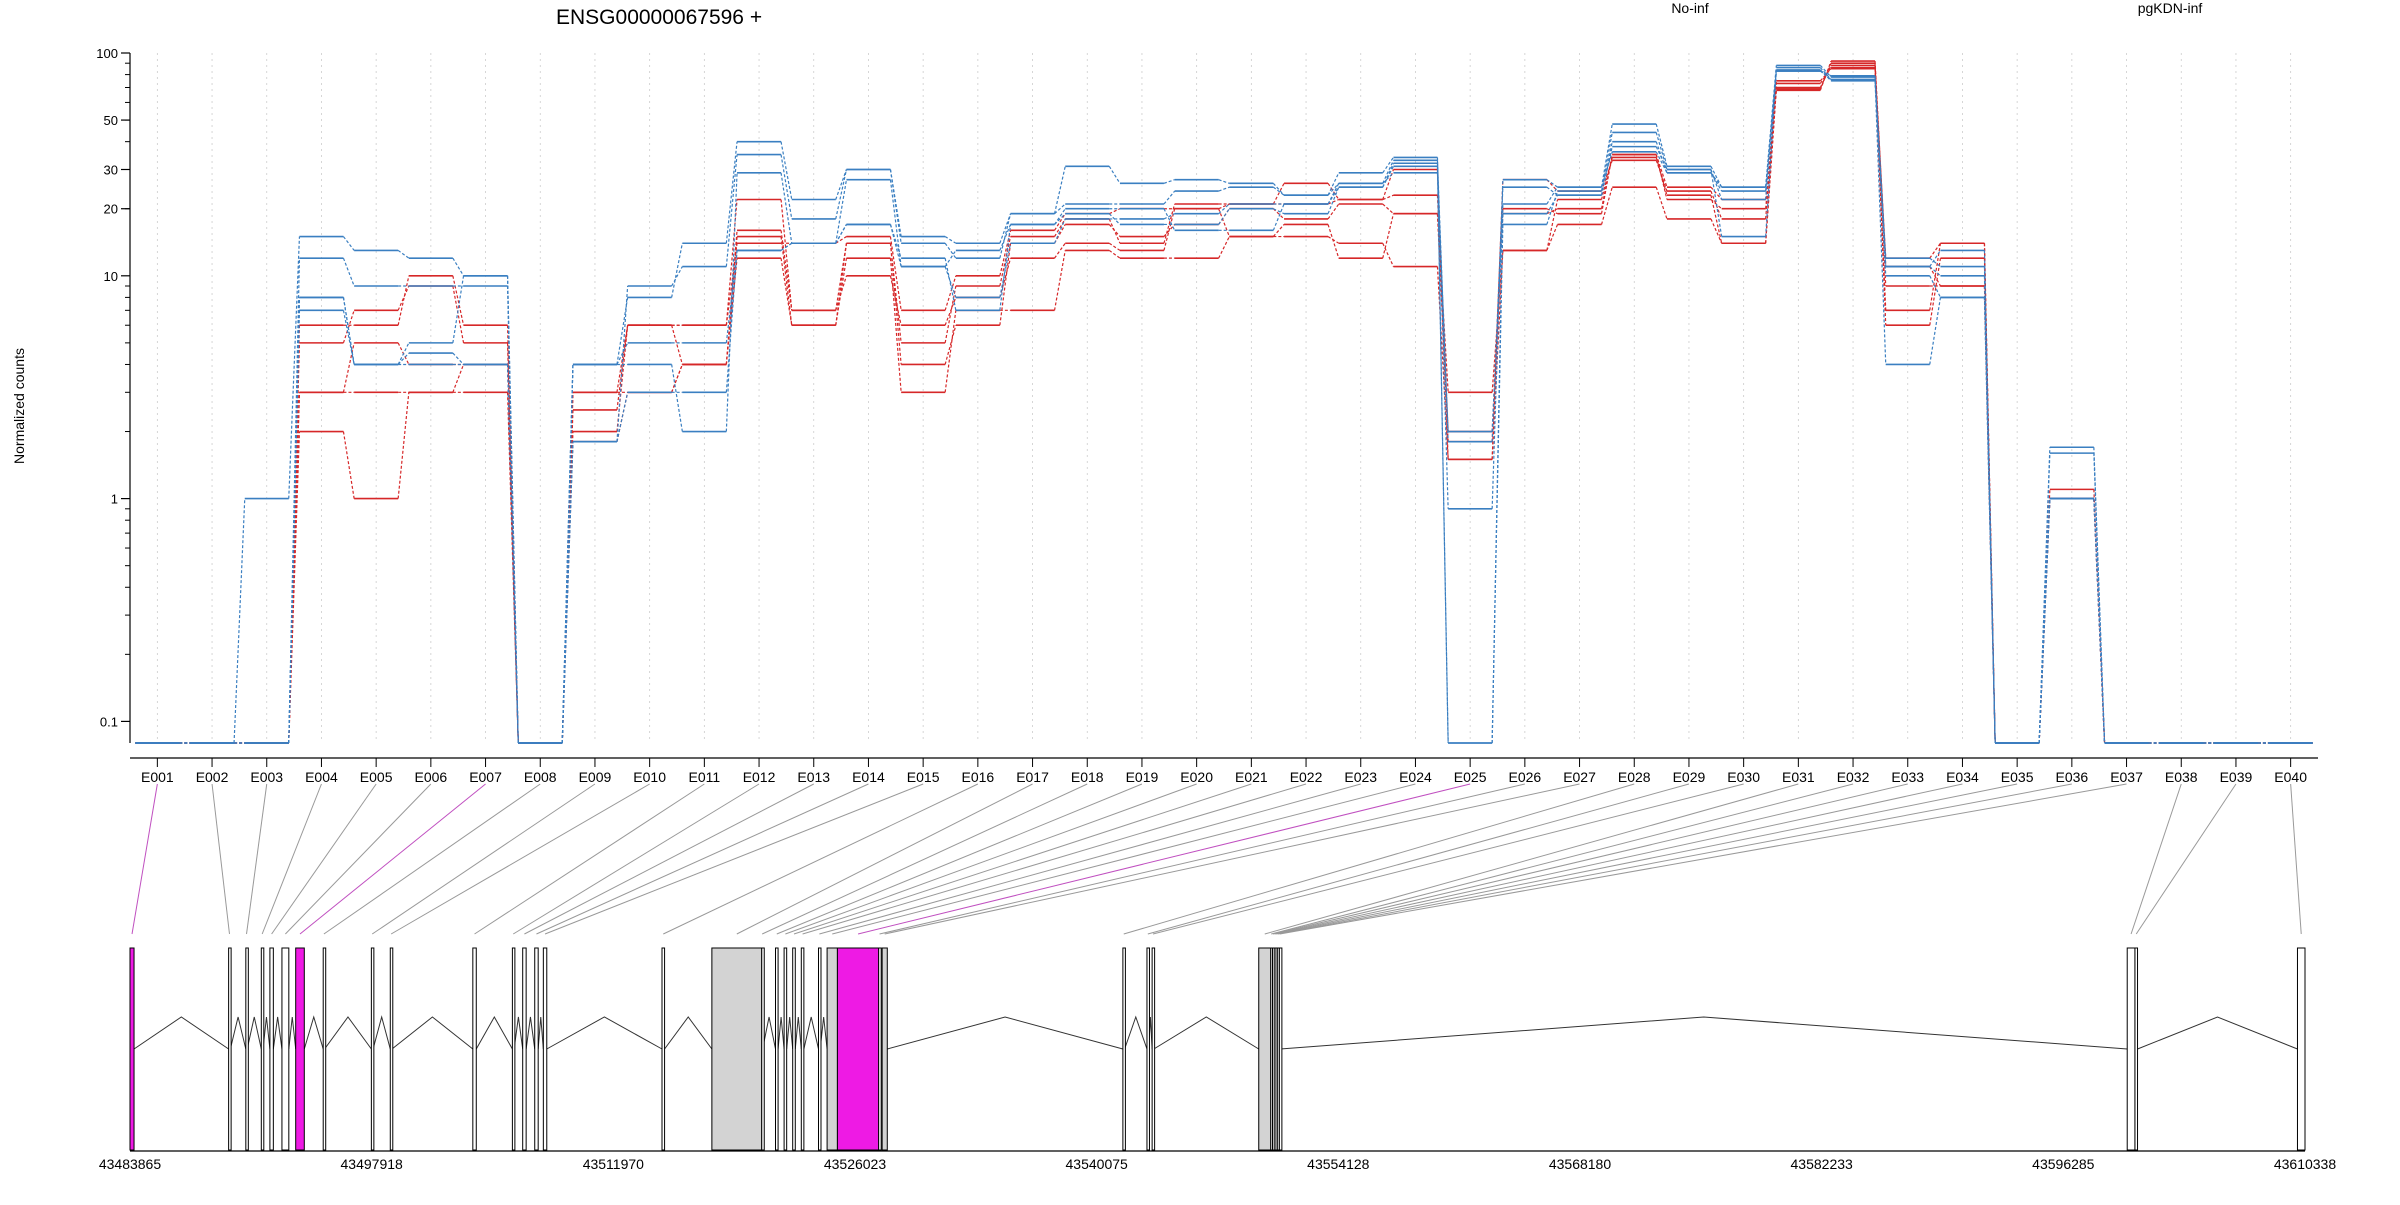 This screenshot has width=2400, height=1205. What do you see at coordinates (109, 721) in the screenshot?
I see `y-tick-label: 0.1` at bounding box center [109, 721].